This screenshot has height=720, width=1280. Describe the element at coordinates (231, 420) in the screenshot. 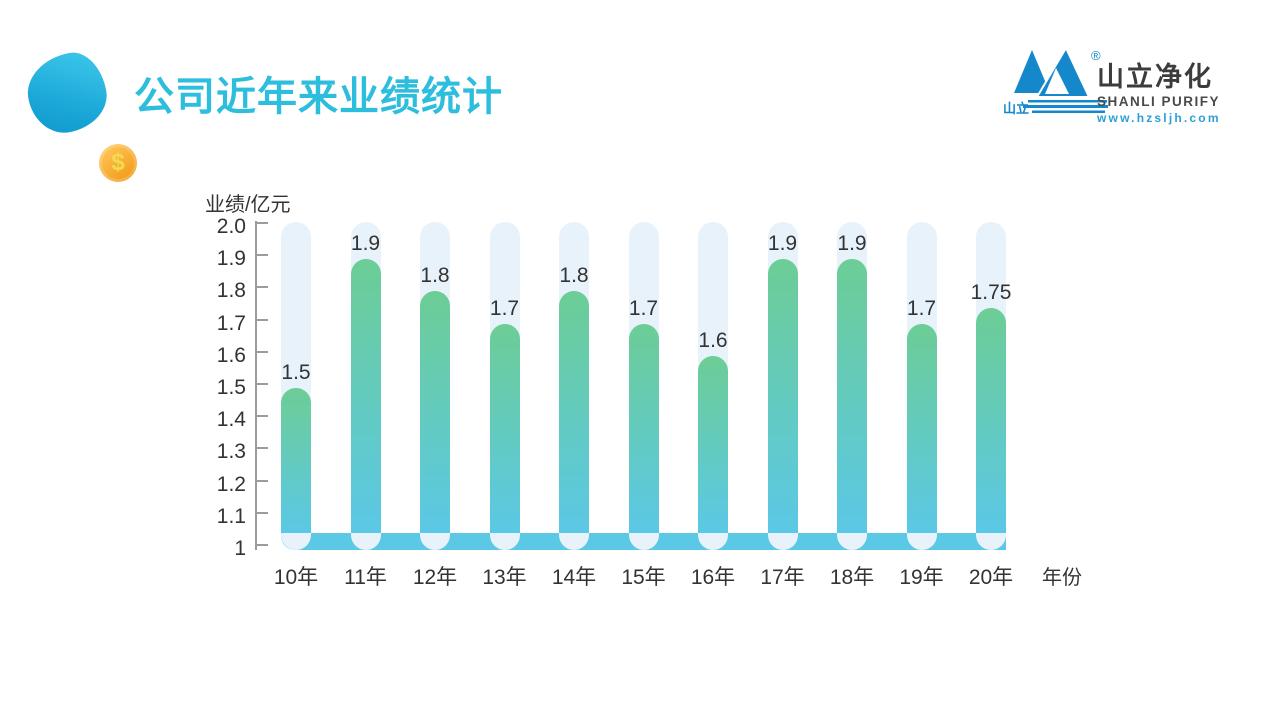

I see `y-tick-label: 1.4` at that location.